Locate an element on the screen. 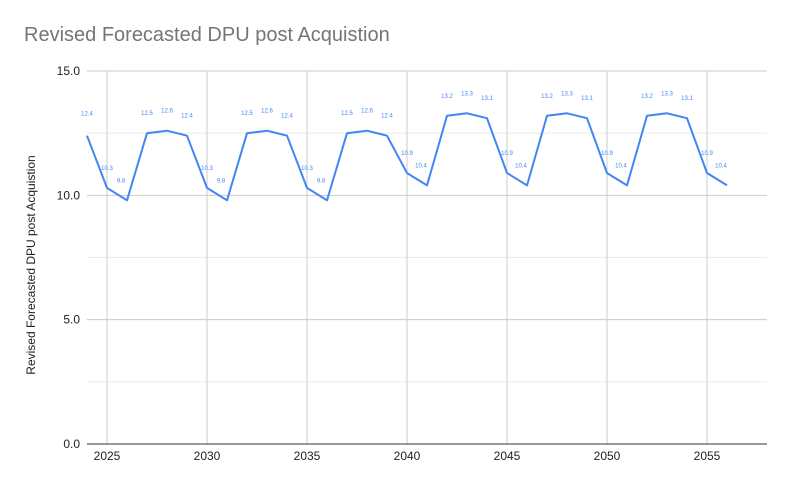 This screenshot has height=489, width=792. y-tick-label: 0.0 is located at coordinates (71, 444).